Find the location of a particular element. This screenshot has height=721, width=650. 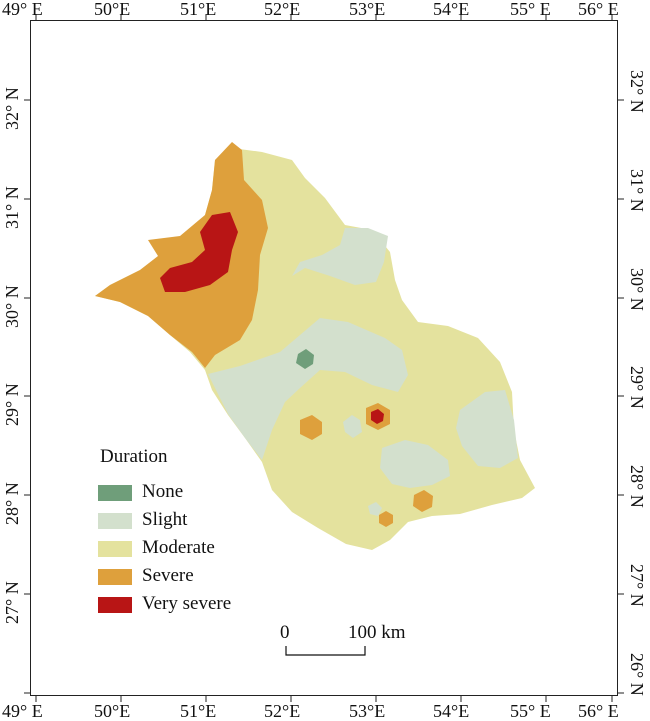

lat-label-right-29: 29° N is located at coordinates (637, 387).